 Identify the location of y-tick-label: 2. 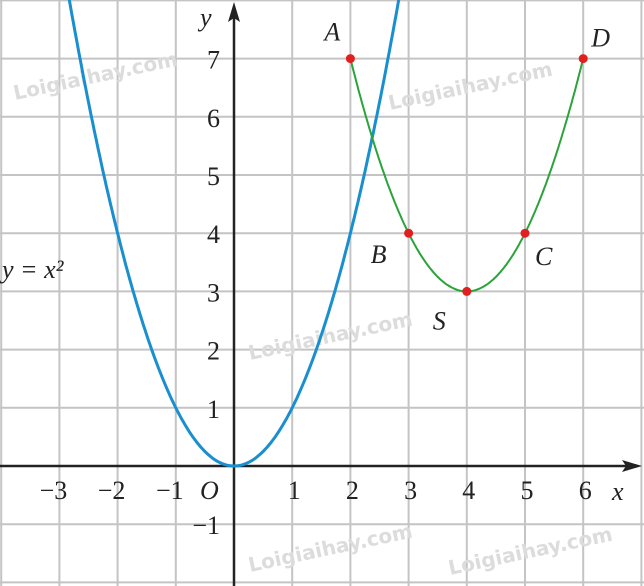
(213, 351).